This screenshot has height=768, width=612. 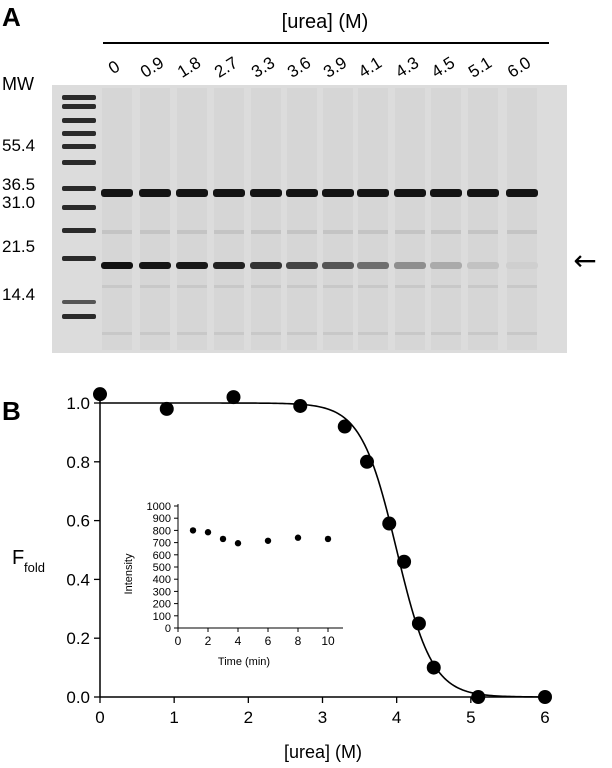 I want to click on inset-y-tick-label: 1000, so click(x=159, y=507).